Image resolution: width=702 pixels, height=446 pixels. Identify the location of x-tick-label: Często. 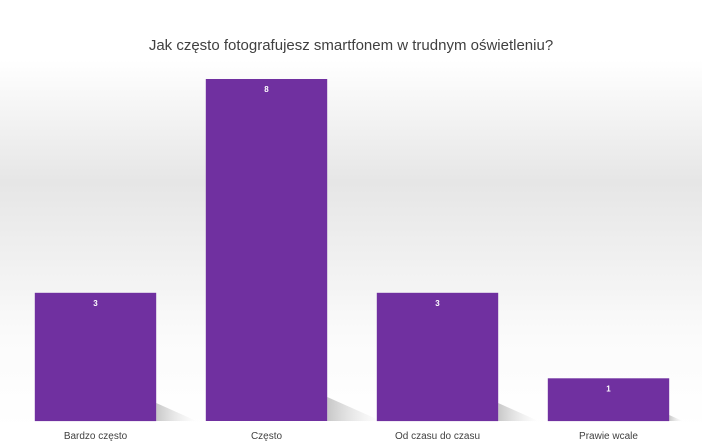
(267, 436).